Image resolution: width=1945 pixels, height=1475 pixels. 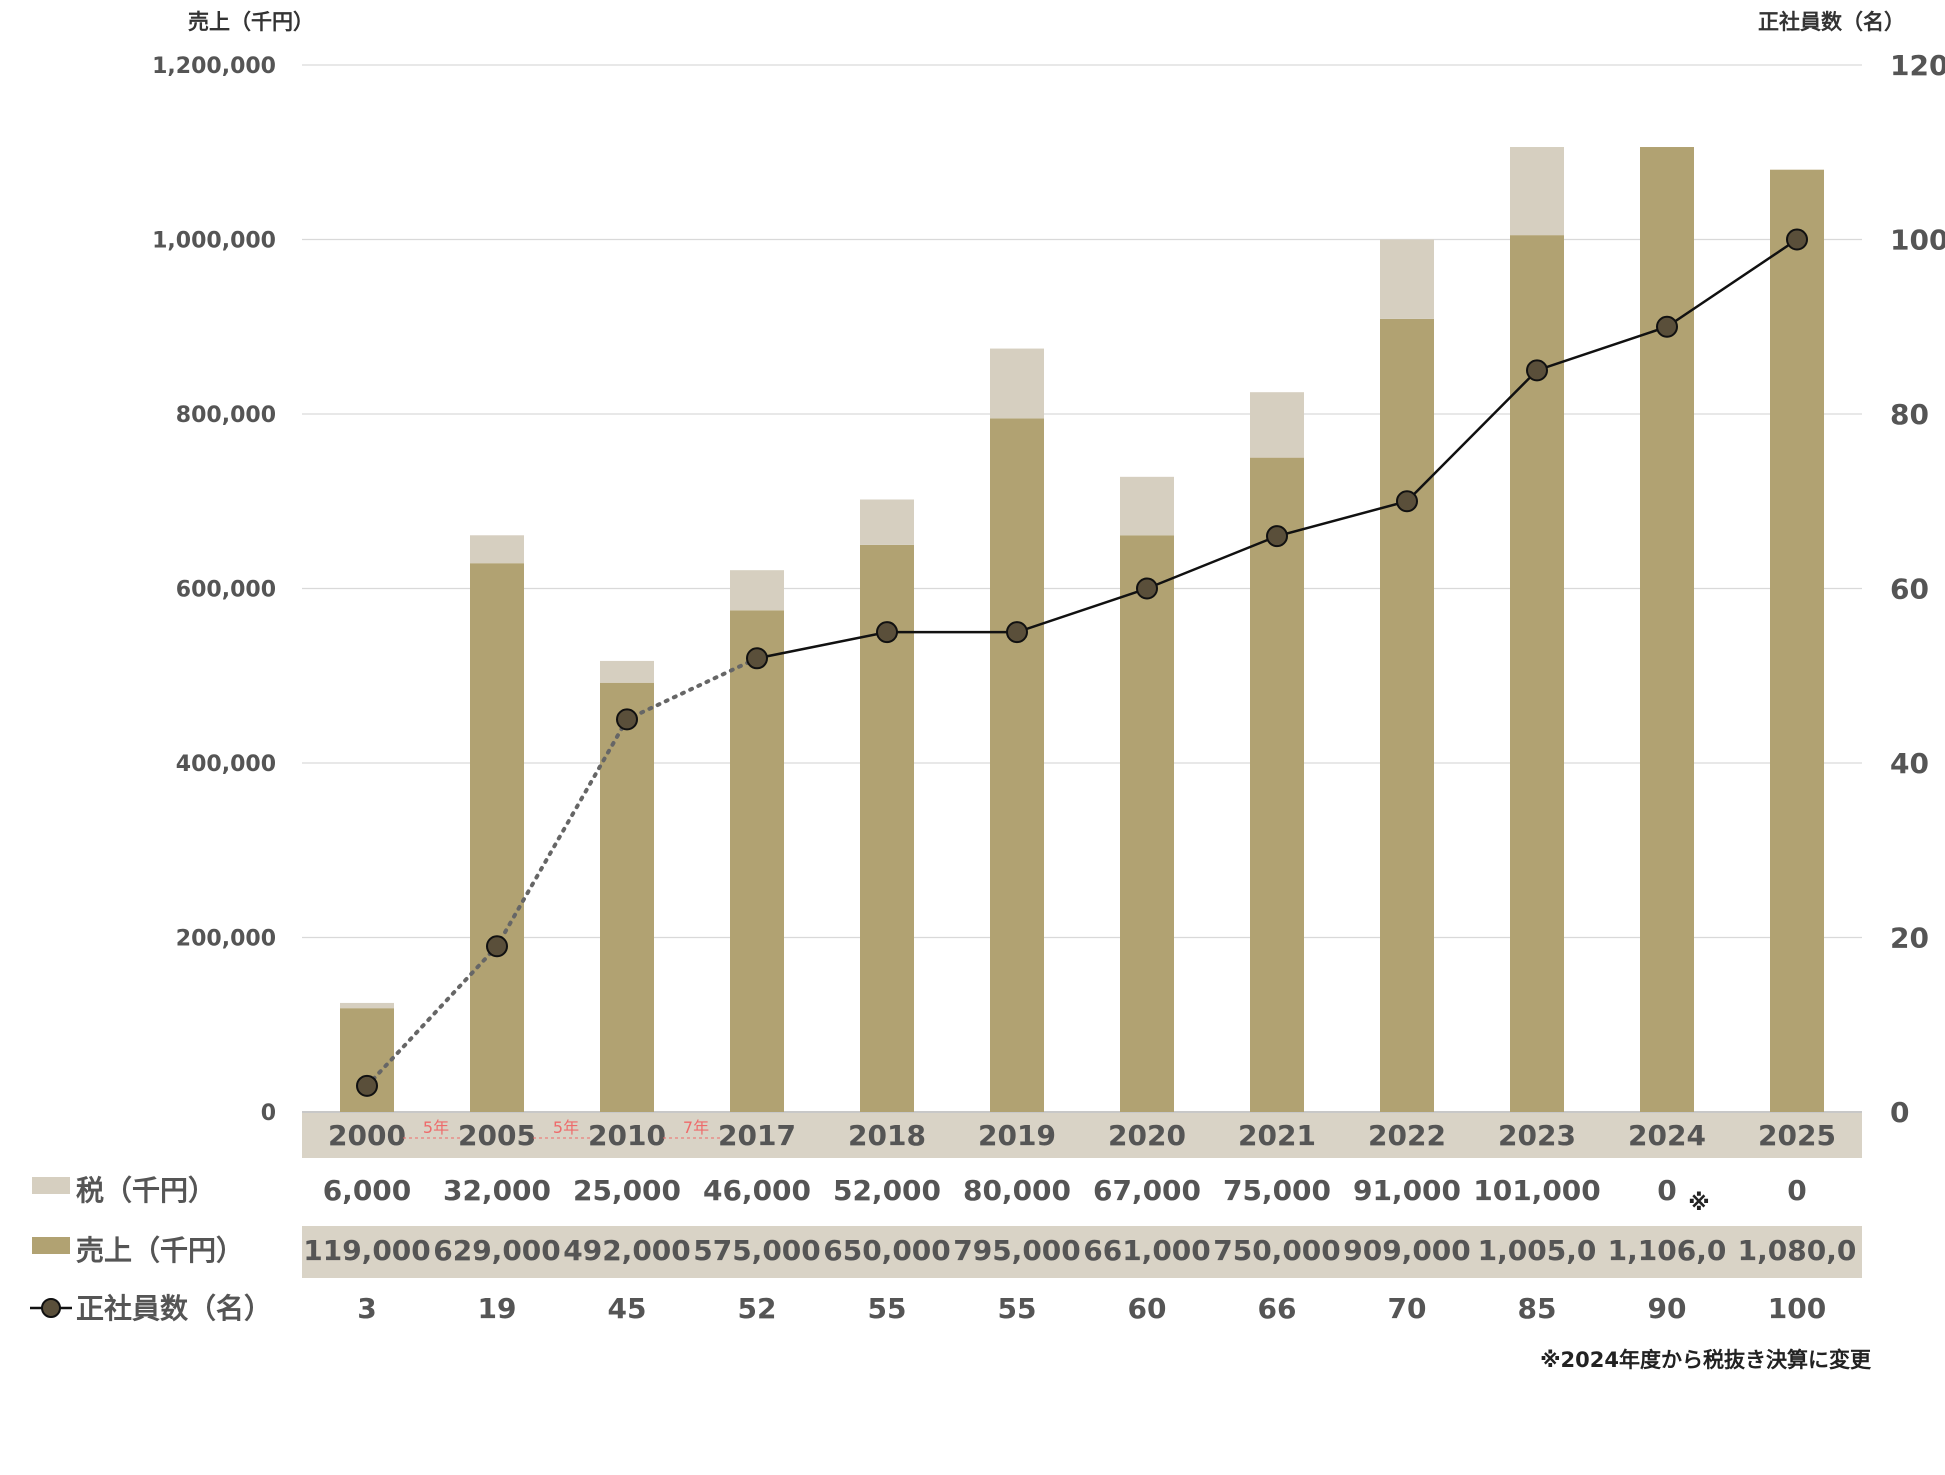 I want to click on category-label: 2024, so click(x=1667, y=1135).